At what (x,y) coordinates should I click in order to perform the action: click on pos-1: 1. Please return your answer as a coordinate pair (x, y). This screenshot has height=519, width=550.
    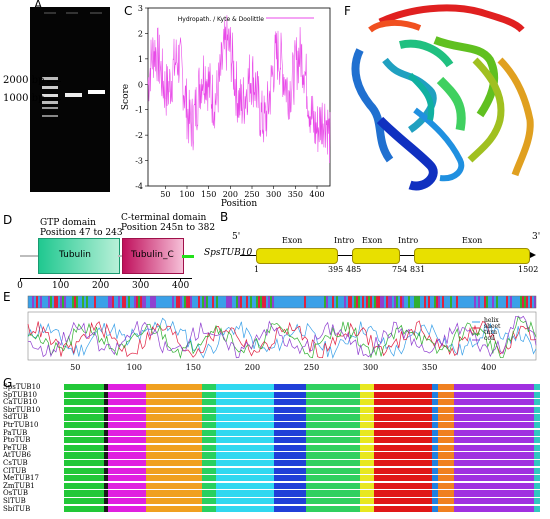
    Looking at the image, I should click on (257, 269).